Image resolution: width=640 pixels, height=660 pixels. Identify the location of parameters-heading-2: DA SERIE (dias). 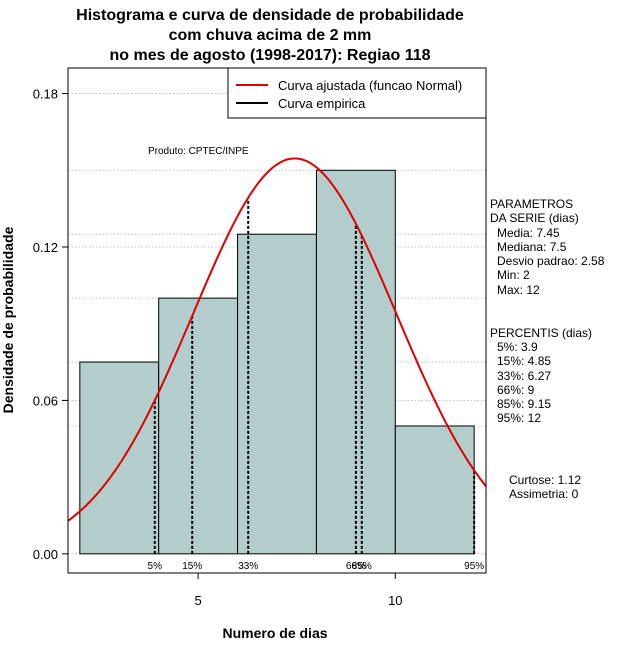
(534, 218).